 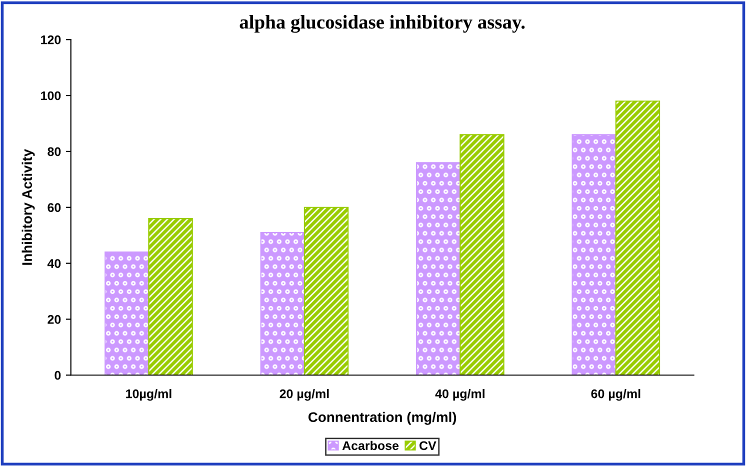 I want to click on y-axis-title: Inhibitory Activity, so click(x=28, y=207).